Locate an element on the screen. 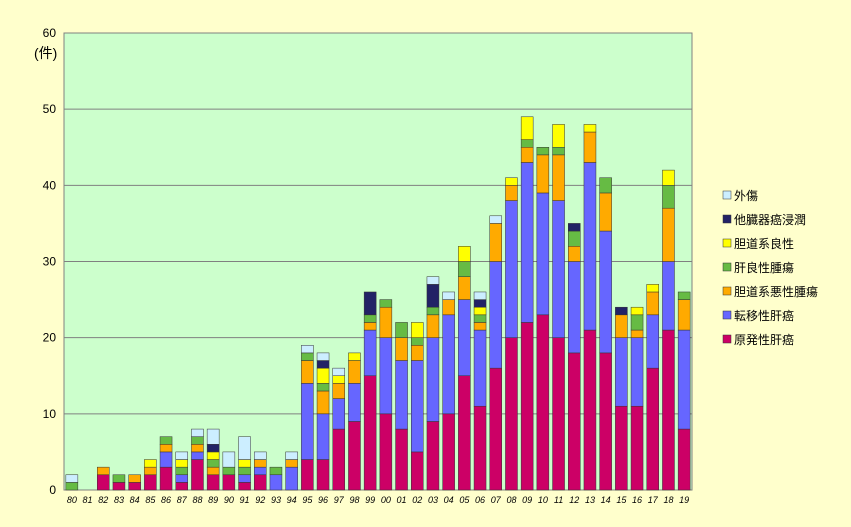 This screenshot has width=851, height=527. x-tick-label: 81 is located at coordinates (88, 500).